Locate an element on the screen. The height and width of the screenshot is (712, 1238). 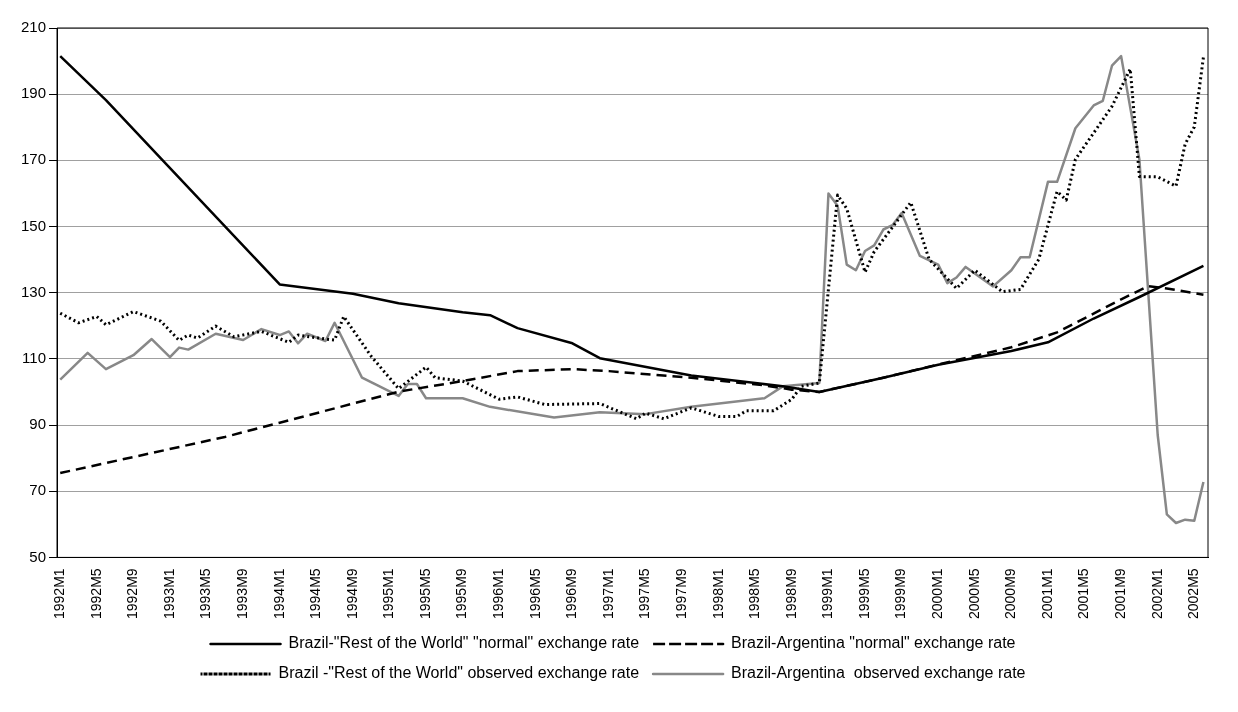
x-tick-label: 1992M5 is located at coordinates (95, 593).